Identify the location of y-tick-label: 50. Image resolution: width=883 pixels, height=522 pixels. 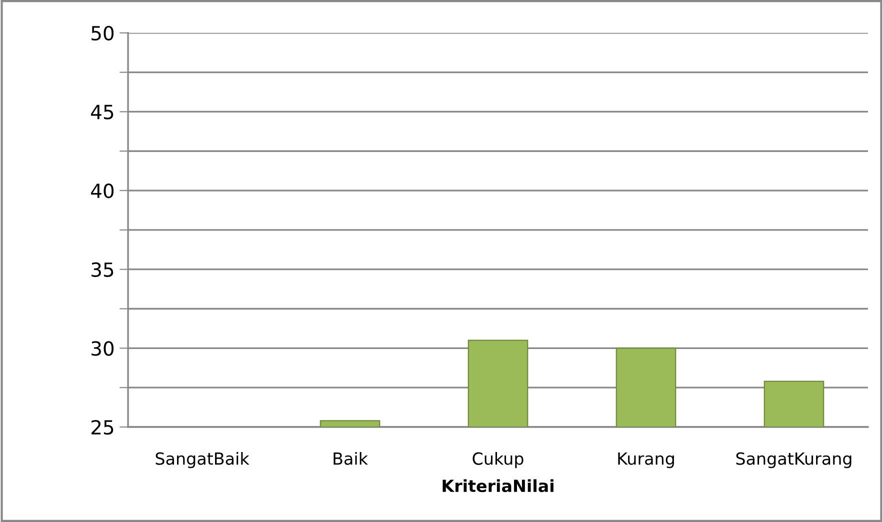
(103, 33).